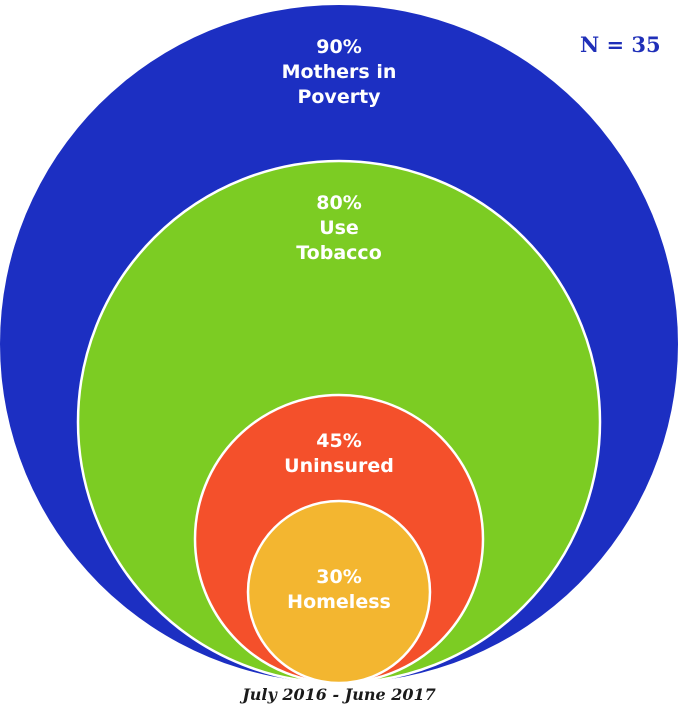 Image resolution: width=678 pixels, height=709 pixels. Describe the element at coordinates (339, 72) in the screenshot. I see `category-label-poverty: Mothers in` at that location.